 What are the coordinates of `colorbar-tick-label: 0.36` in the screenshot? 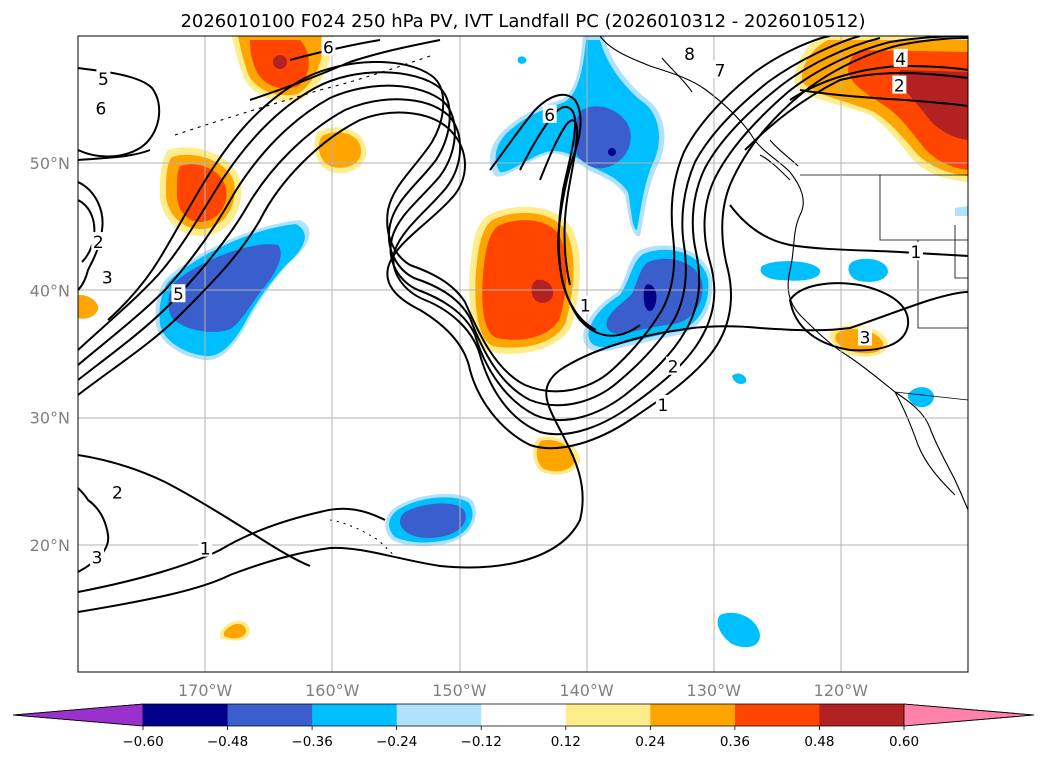 It's located at (735, 742).